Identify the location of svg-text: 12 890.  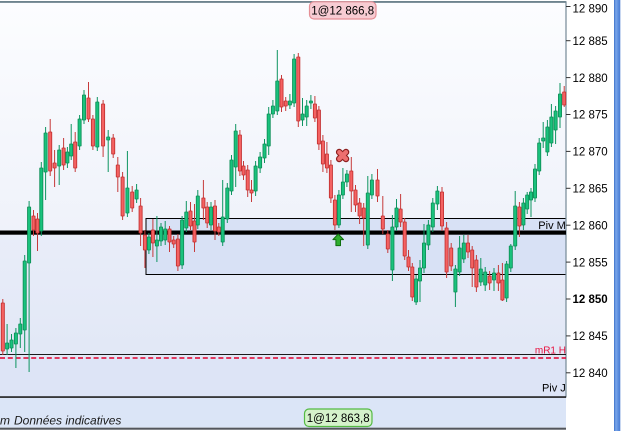
(590, 10).